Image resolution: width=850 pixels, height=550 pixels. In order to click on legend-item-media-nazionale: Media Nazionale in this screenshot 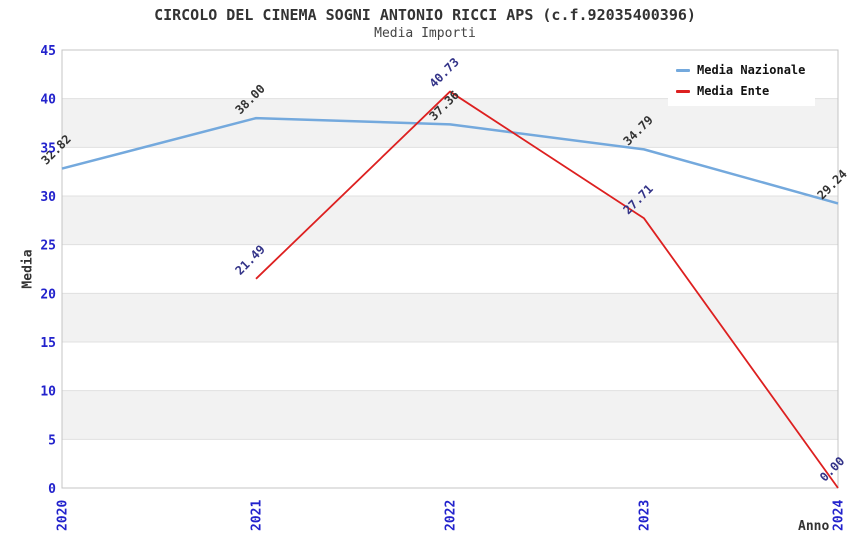, I will do `click(740, 70)`.